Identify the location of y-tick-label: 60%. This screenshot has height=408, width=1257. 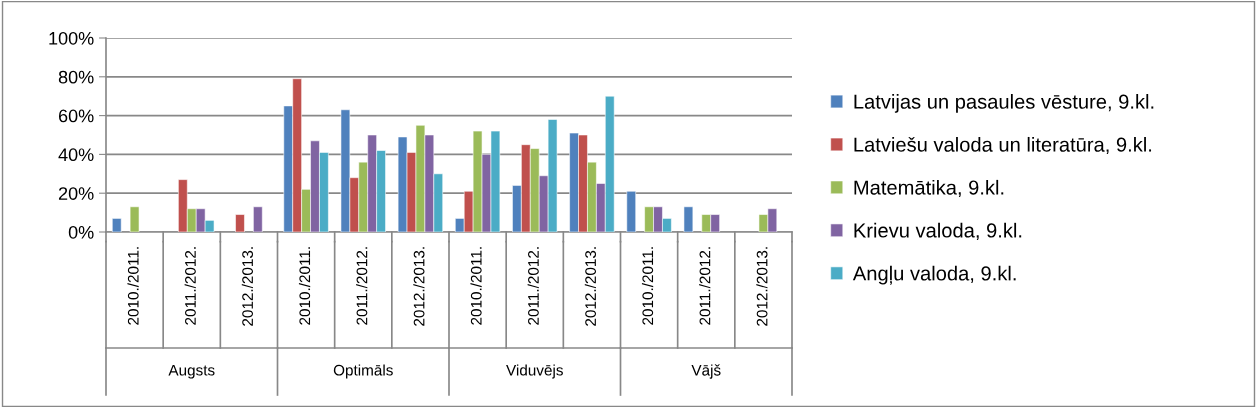
(76, 116).